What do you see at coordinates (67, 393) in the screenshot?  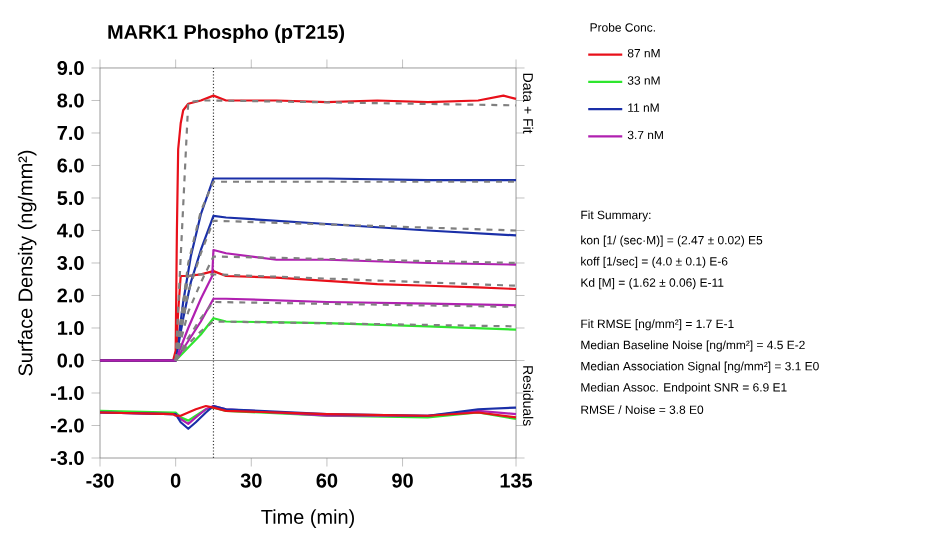 I see `y-tick-label: -1.0` at bounding box center [67, 393].